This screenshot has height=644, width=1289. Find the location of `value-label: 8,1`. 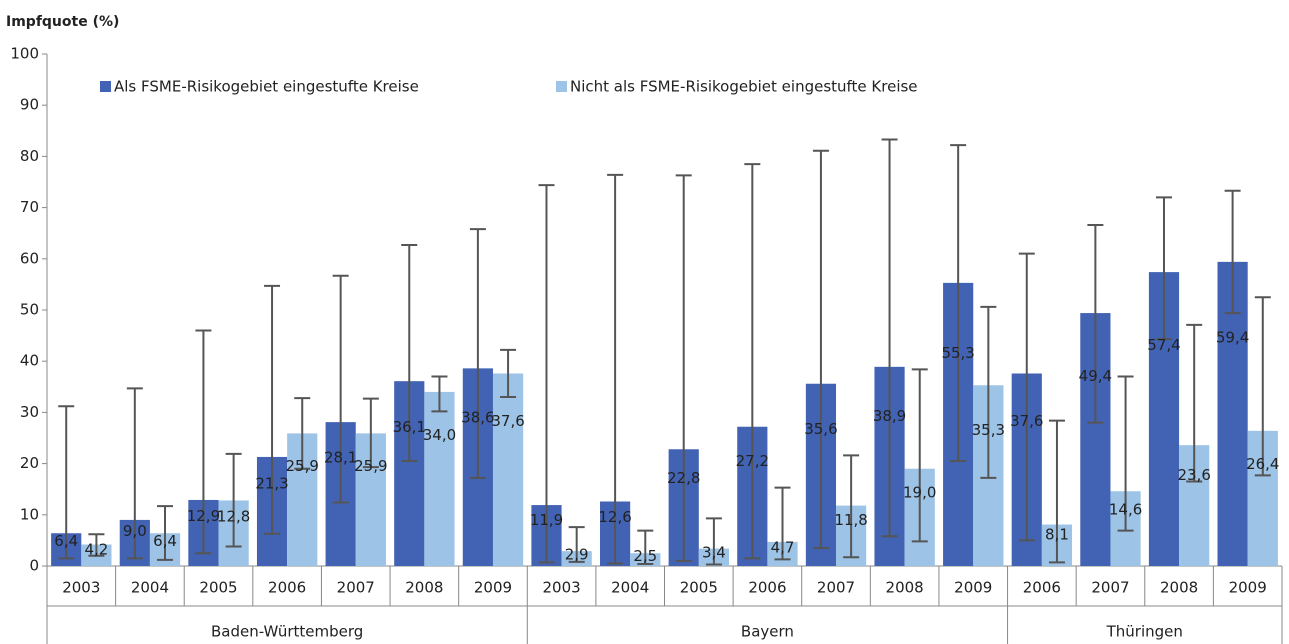

value-label: 8,1 is located at coordinates (1057, 534).